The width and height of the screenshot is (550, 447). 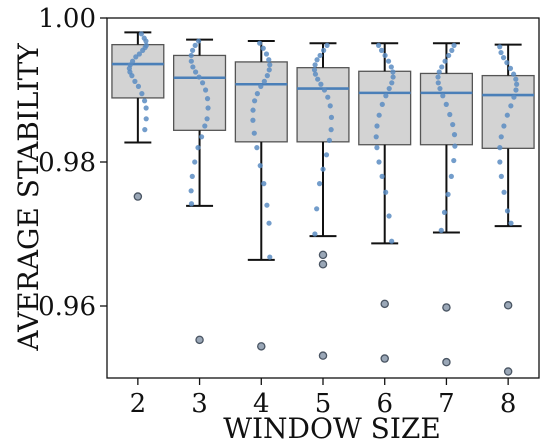 I want to click on y-tick-label-2: 1.00, so click(x=67, y=19).